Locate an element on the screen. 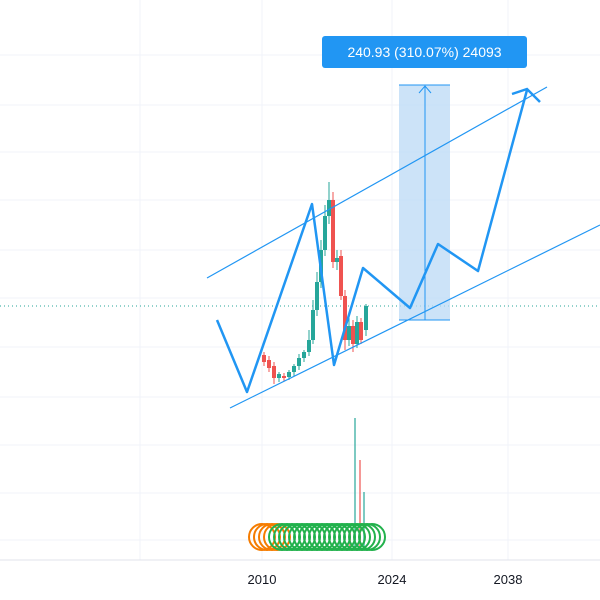 This screenshot has height=600, width=600. x-tick-label: 2024 is located at coordinates (392, 579).